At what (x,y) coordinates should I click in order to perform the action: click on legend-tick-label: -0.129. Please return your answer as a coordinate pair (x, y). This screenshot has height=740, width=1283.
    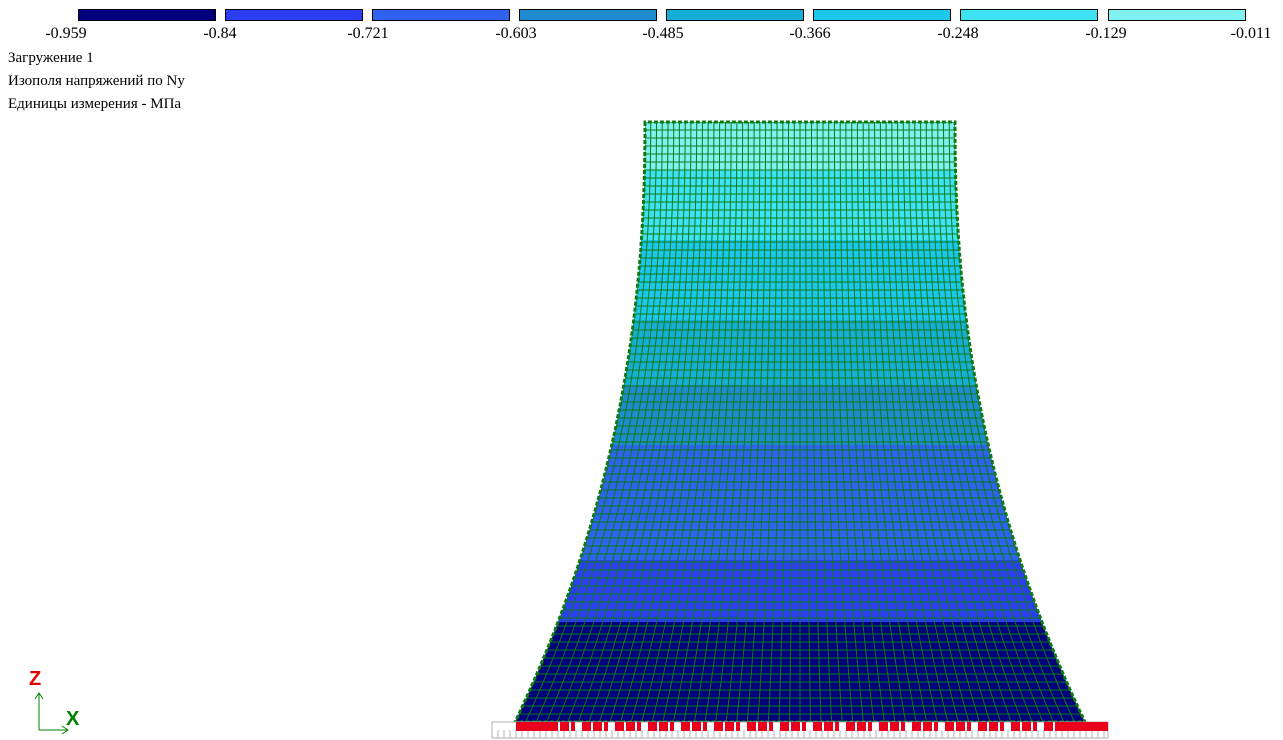
    Looking at the image, I should click on (1106, 33).